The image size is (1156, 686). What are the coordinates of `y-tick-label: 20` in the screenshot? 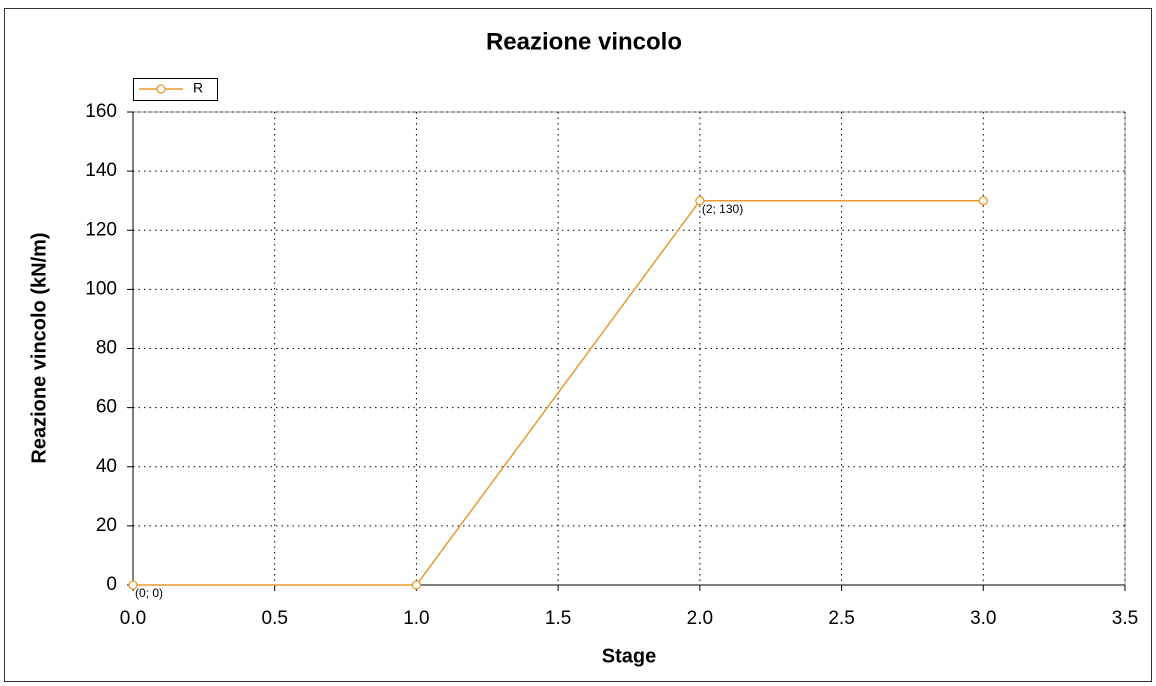 It's located at (106, 525).